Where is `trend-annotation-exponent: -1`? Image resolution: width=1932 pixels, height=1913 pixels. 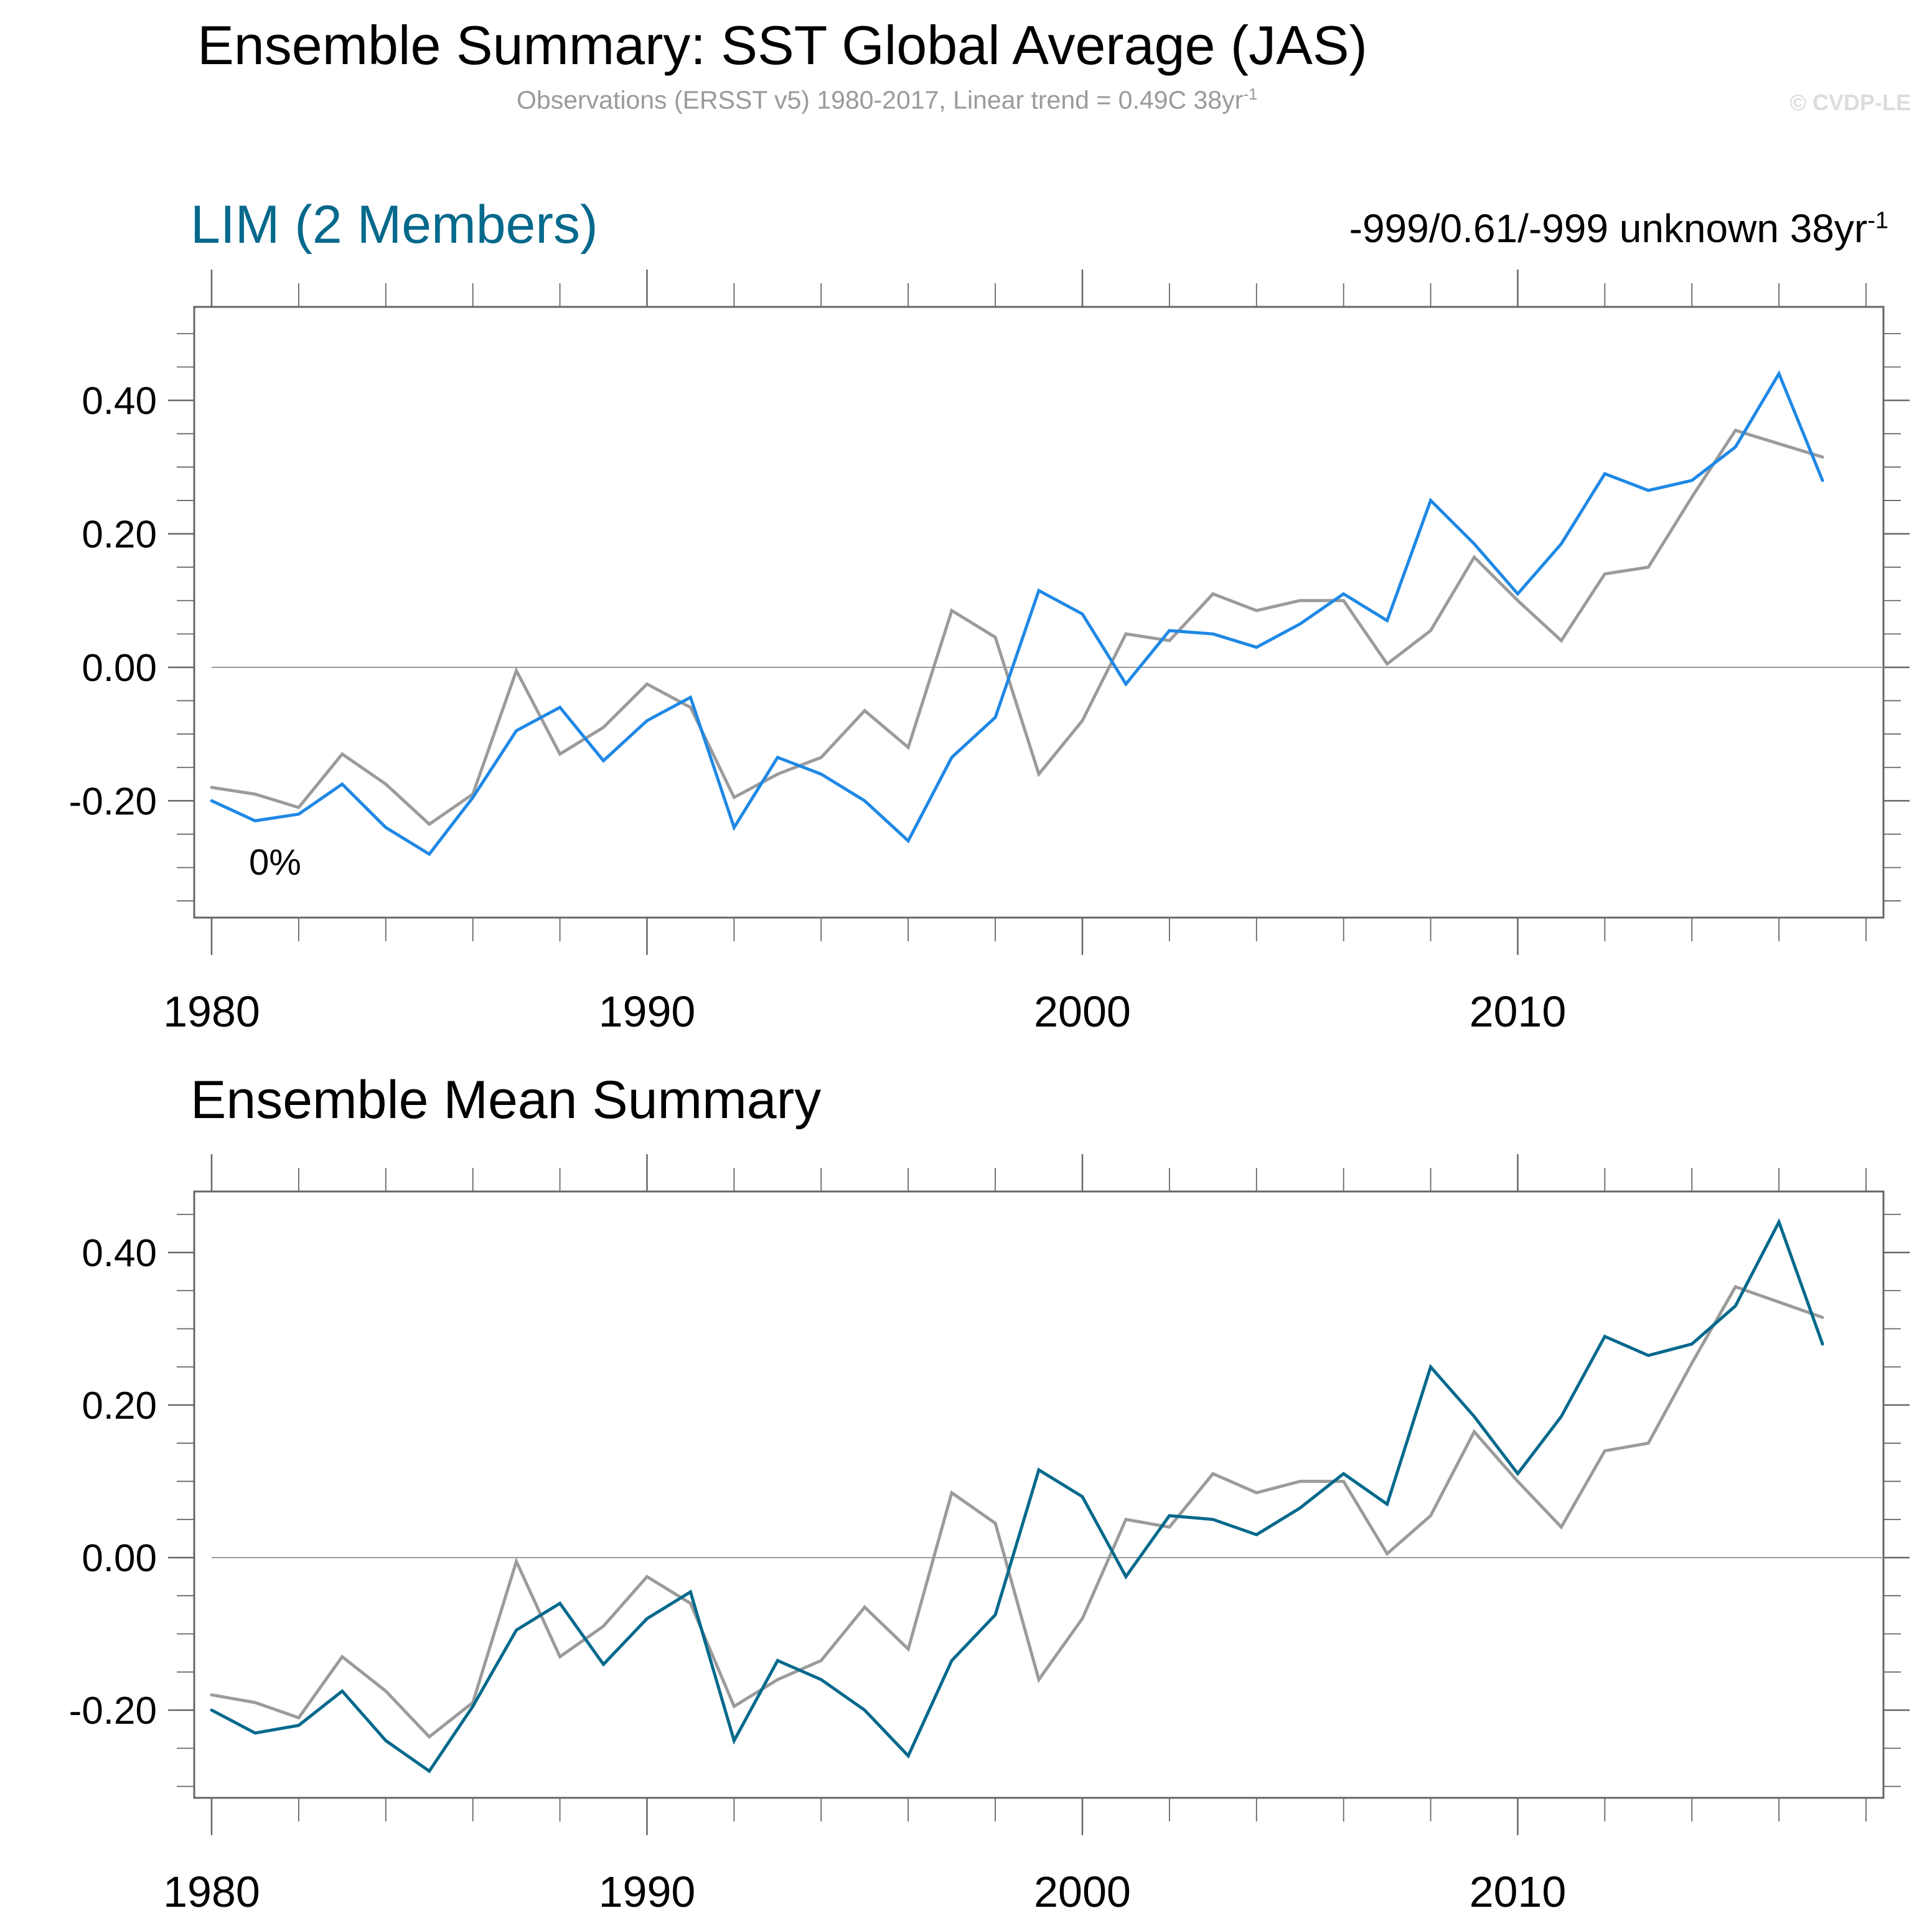 trend-annotation-exponent: -1 is located at coordinates (1877, 220).